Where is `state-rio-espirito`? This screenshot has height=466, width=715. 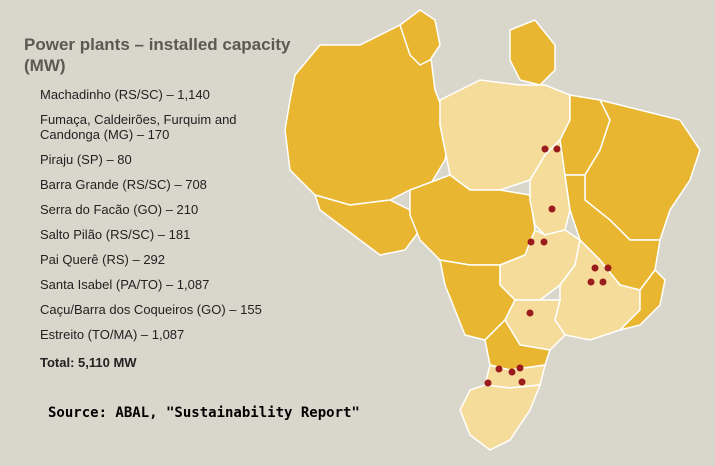 state-rio-espirito is located at coordinates (641, 300).